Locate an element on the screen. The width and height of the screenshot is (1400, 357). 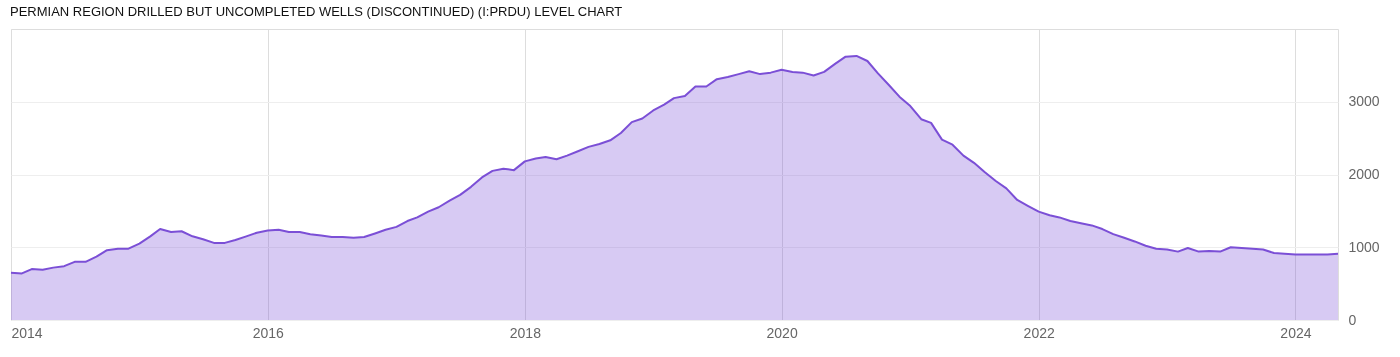
x-tick-label: 2018 is located at coordinates (525, 332).